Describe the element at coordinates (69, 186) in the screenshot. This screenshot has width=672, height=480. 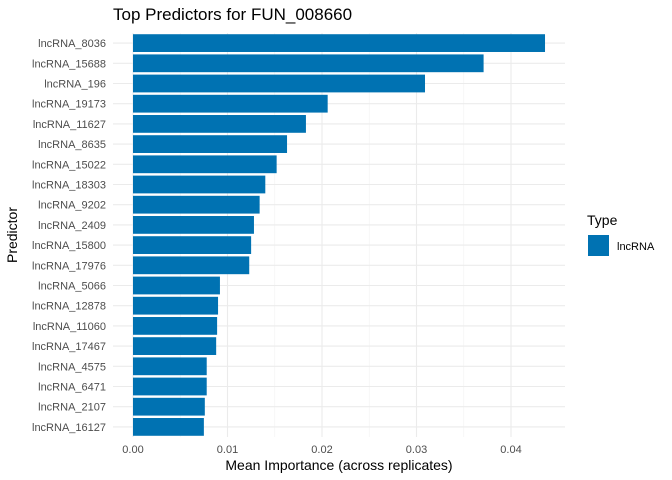
I see `y-tick-label: lncRNA_18303` at that location.